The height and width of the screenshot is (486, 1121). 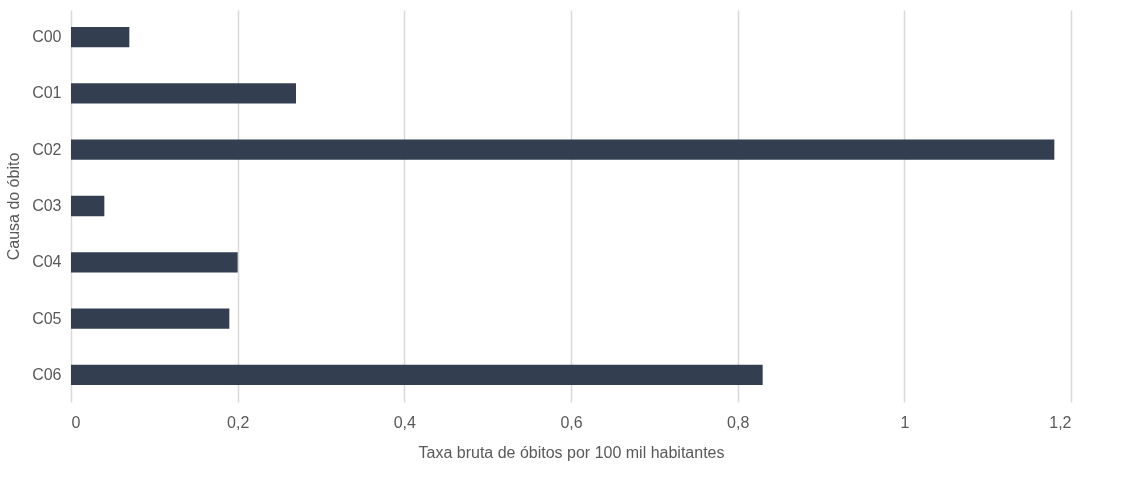 What do you see at coordinates (47, 149) in the screenshot?
I see `y-tick-label: C02` at bounding box center [47, 149].